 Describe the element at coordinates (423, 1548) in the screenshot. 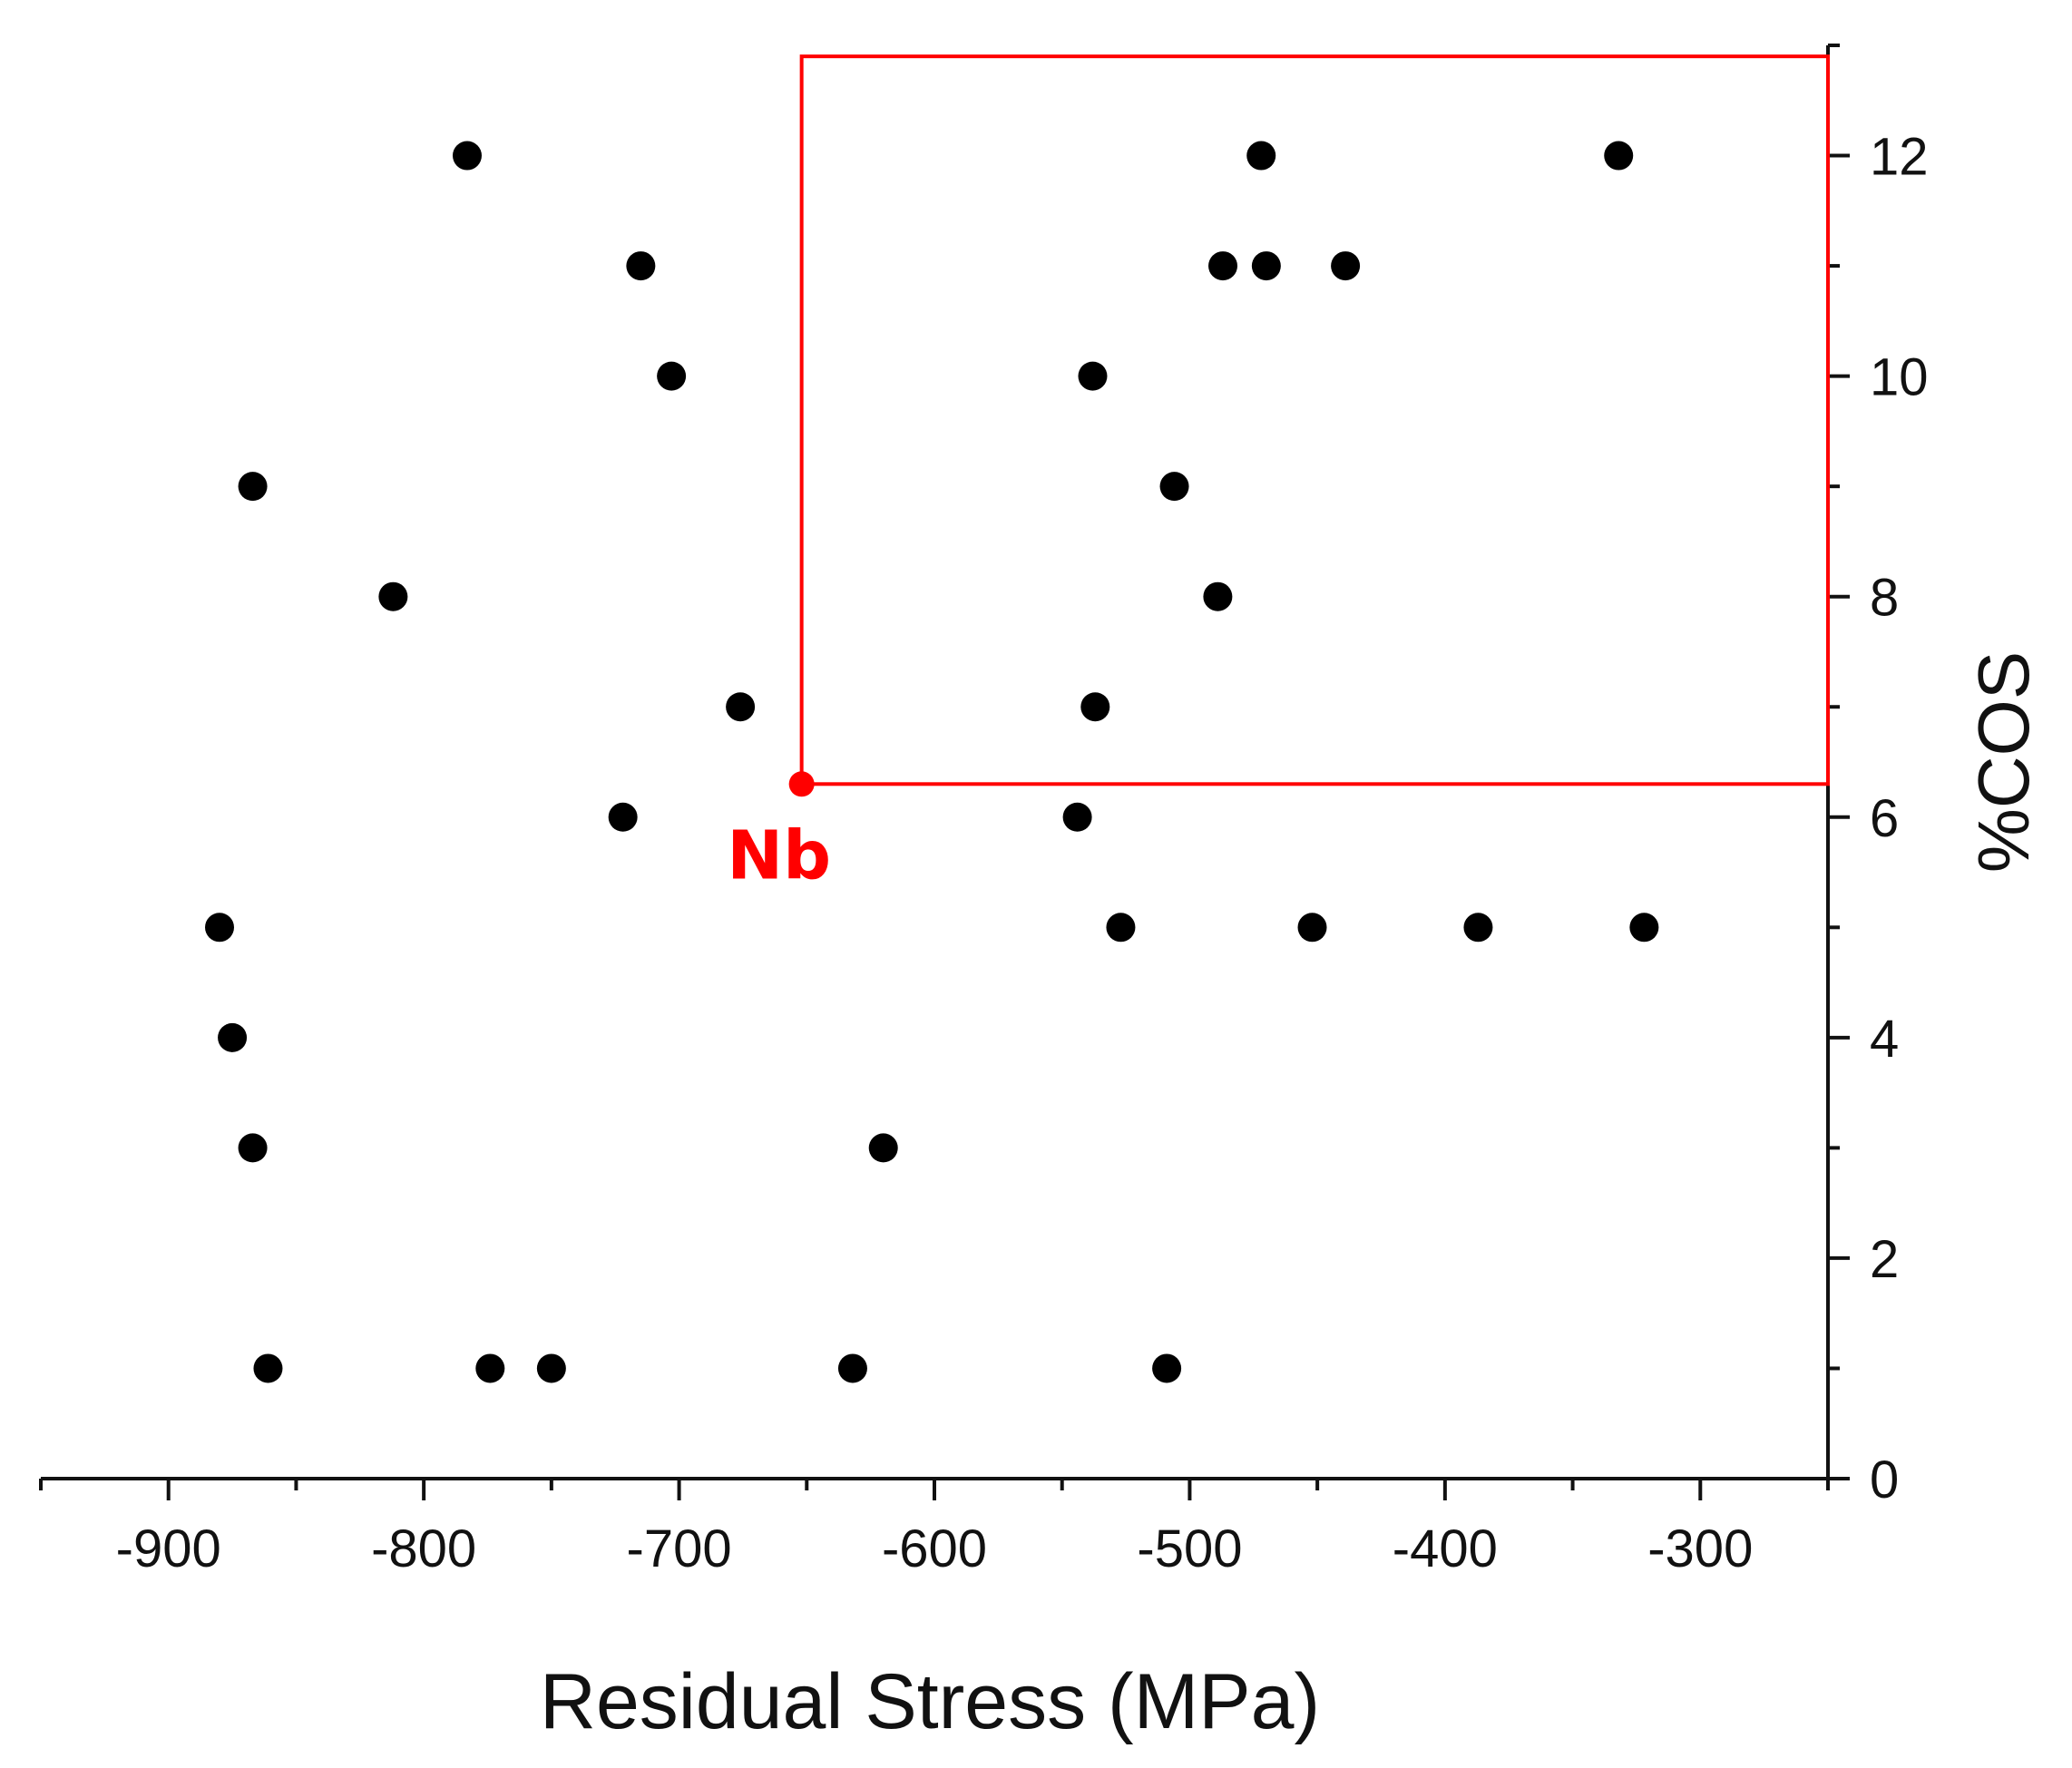

I see `x-tick-label: -800` at that location.